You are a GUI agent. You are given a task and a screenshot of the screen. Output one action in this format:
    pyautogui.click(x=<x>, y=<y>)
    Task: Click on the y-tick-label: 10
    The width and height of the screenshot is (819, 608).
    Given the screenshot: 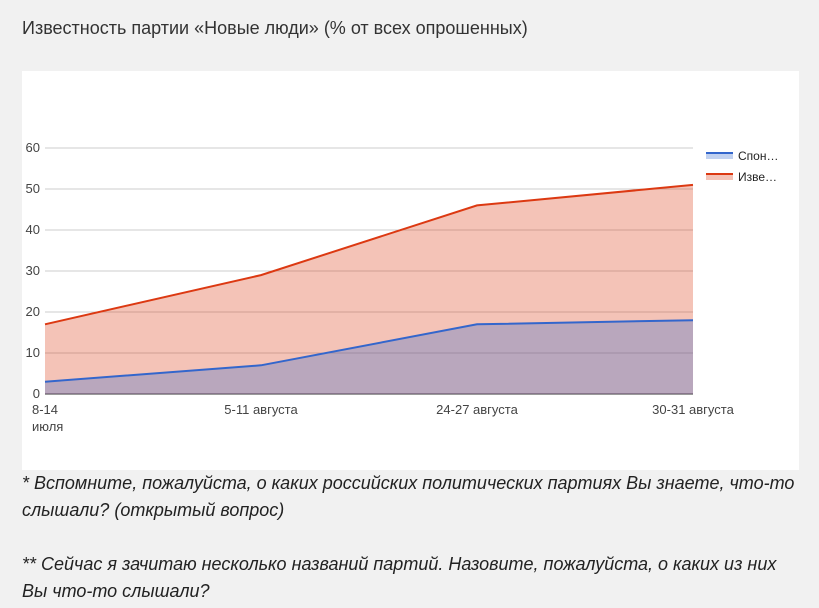 What is the action you would take?
    pyautogui.click(x=33, y=352)
    